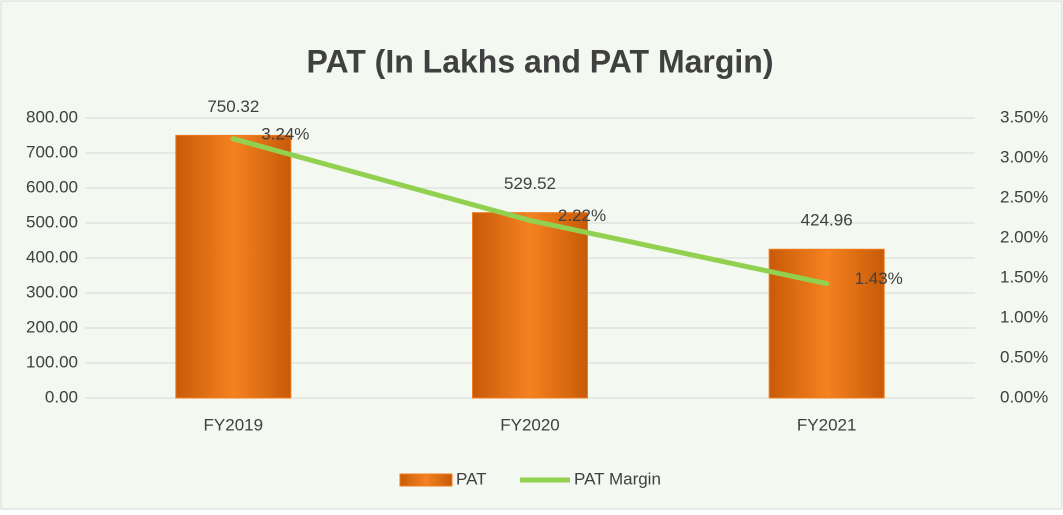 This screenshot has width=1063, height=515. Describe the element at coordinates (530, 183) in the screenshot. I see `data-label: 529.52` at that location.